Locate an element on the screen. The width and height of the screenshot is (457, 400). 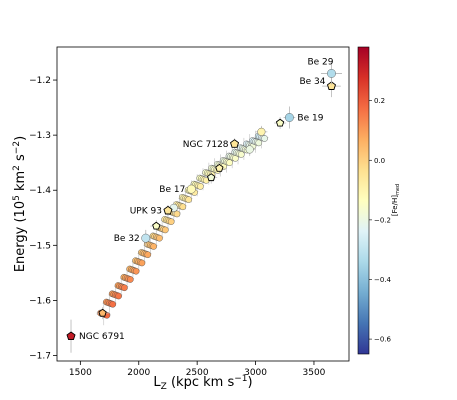
cluster-label: Be 29 is located at coordinates (320, 62).